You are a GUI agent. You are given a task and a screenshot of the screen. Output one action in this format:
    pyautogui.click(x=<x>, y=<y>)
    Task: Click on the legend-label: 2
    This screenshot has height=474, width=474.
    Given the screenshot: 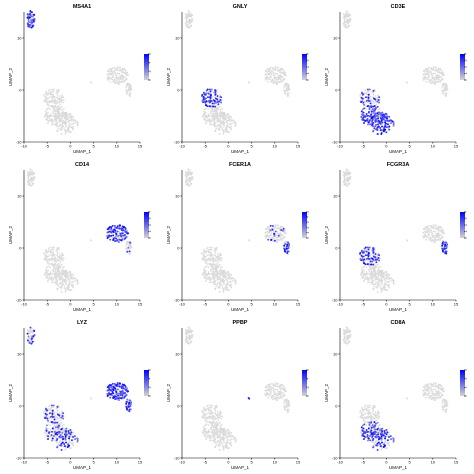 What is the action you would take?
    pyautogui.click(x=150, y=71)
    